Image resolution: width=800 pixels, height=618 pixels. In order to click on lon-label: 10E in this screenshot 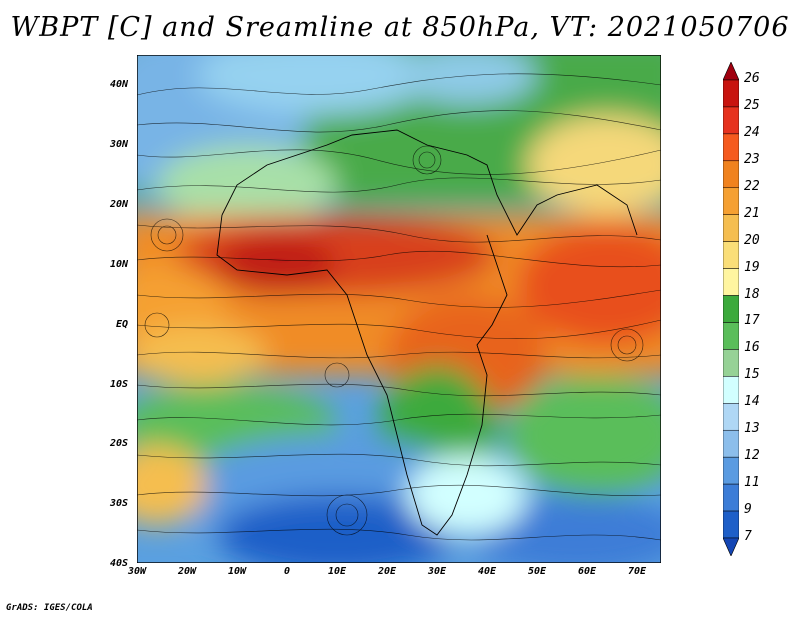, I will do `click(337, 571)`.